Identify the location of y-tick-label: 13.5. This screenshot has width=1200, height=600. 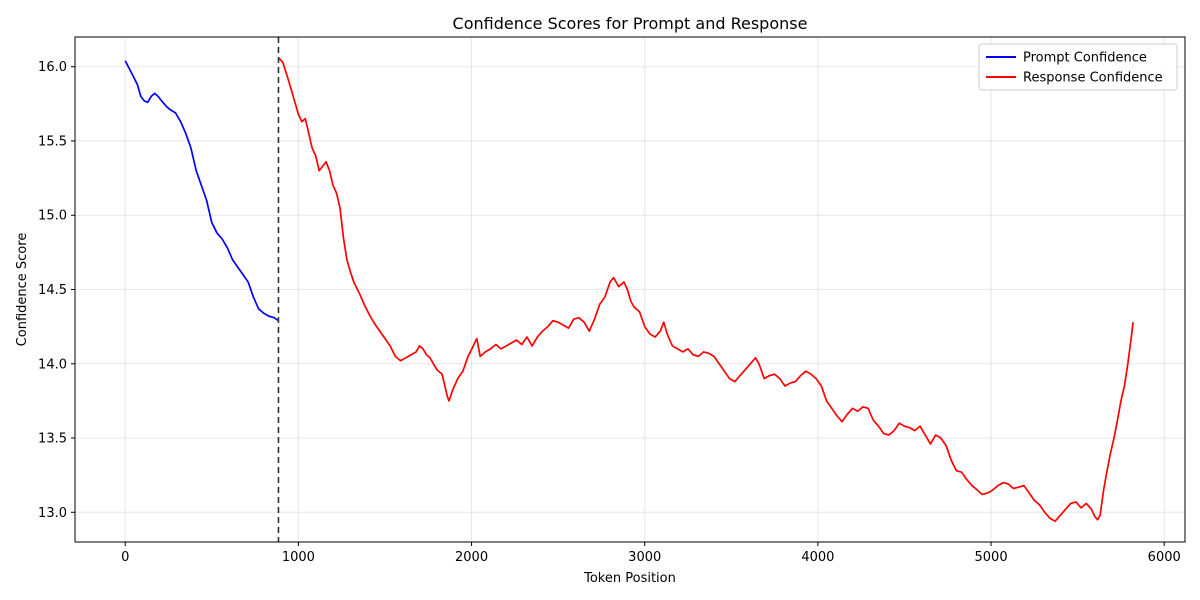
(52, 439).